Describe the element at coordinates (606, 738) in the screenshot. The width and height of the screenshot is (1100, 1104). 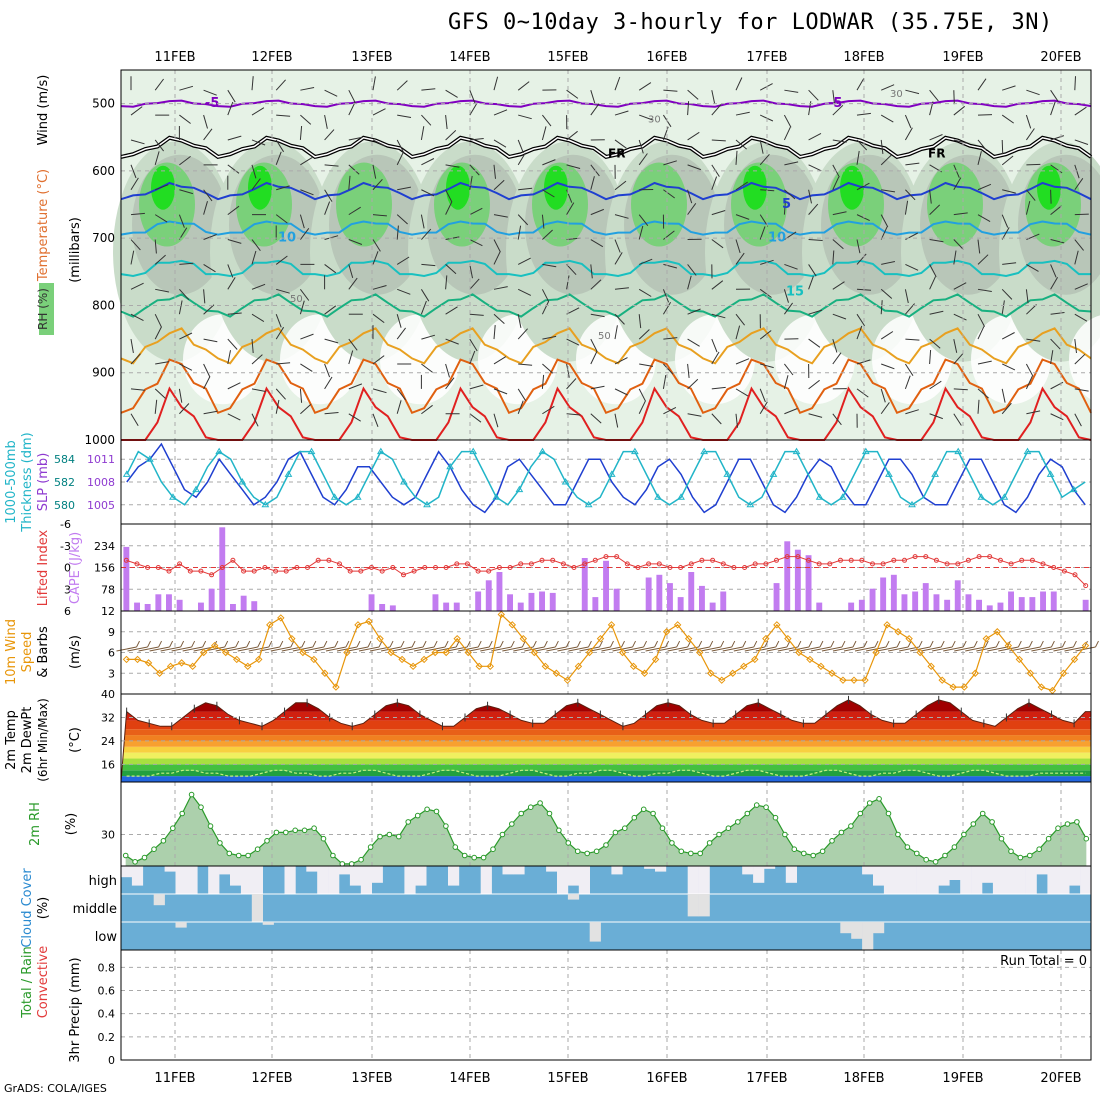
I see `temp-band-group` at that location.